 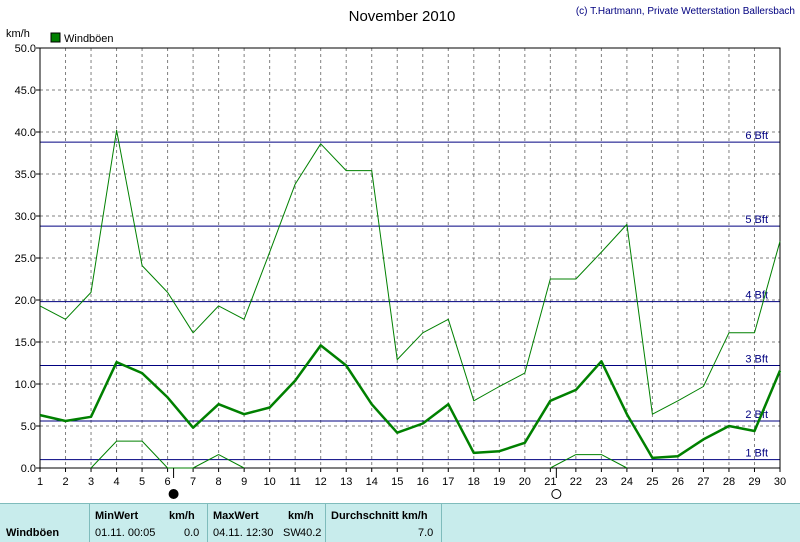 I want to click on x-tick-label: 2, so click(x=65, y=482).